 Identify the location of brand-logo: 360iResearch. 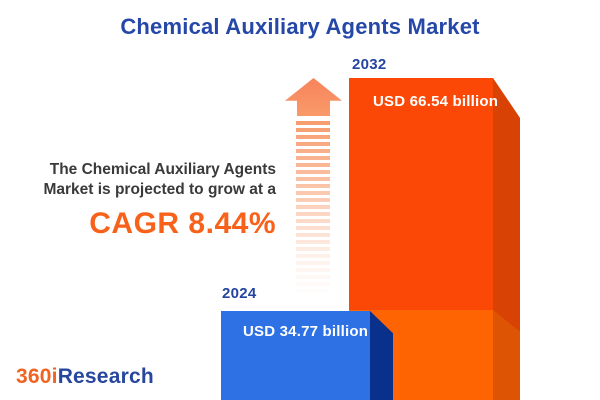
(85, 377).